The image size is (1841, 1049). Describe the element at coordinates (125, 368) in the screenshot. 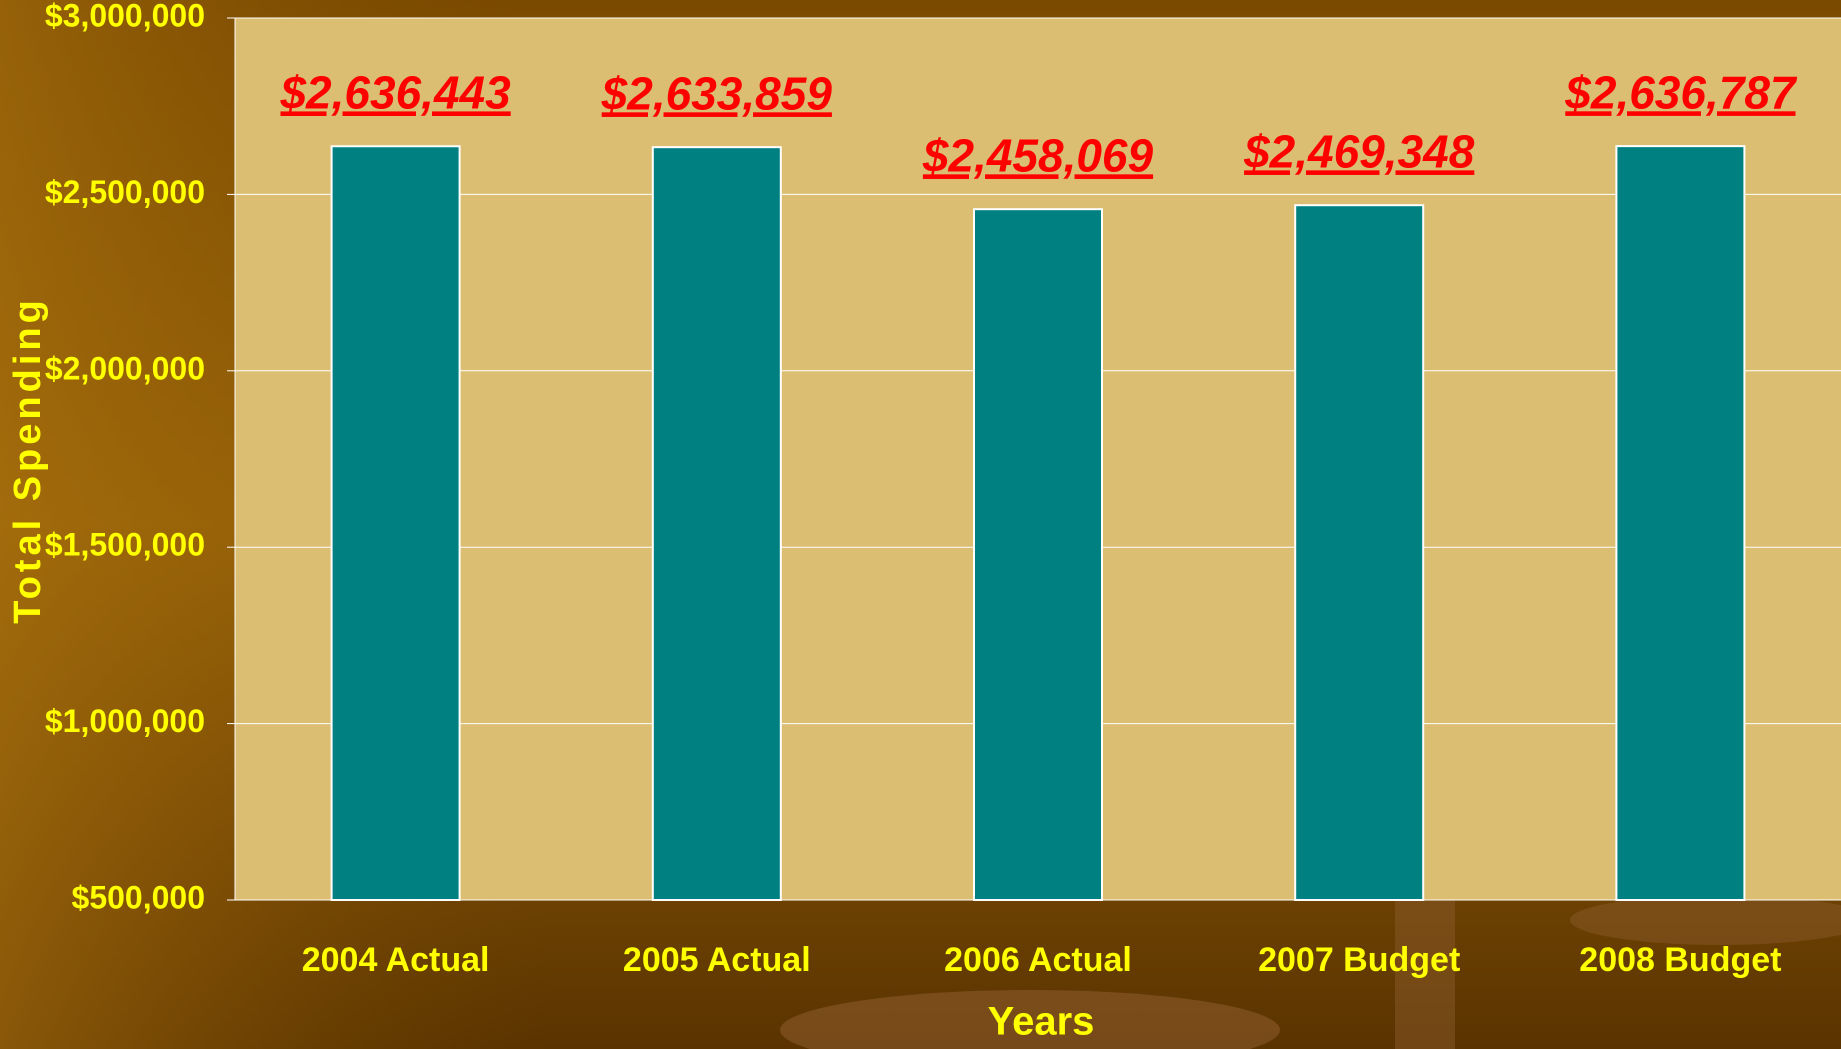

I see `y-tick-label: $2,000,000` at that location.